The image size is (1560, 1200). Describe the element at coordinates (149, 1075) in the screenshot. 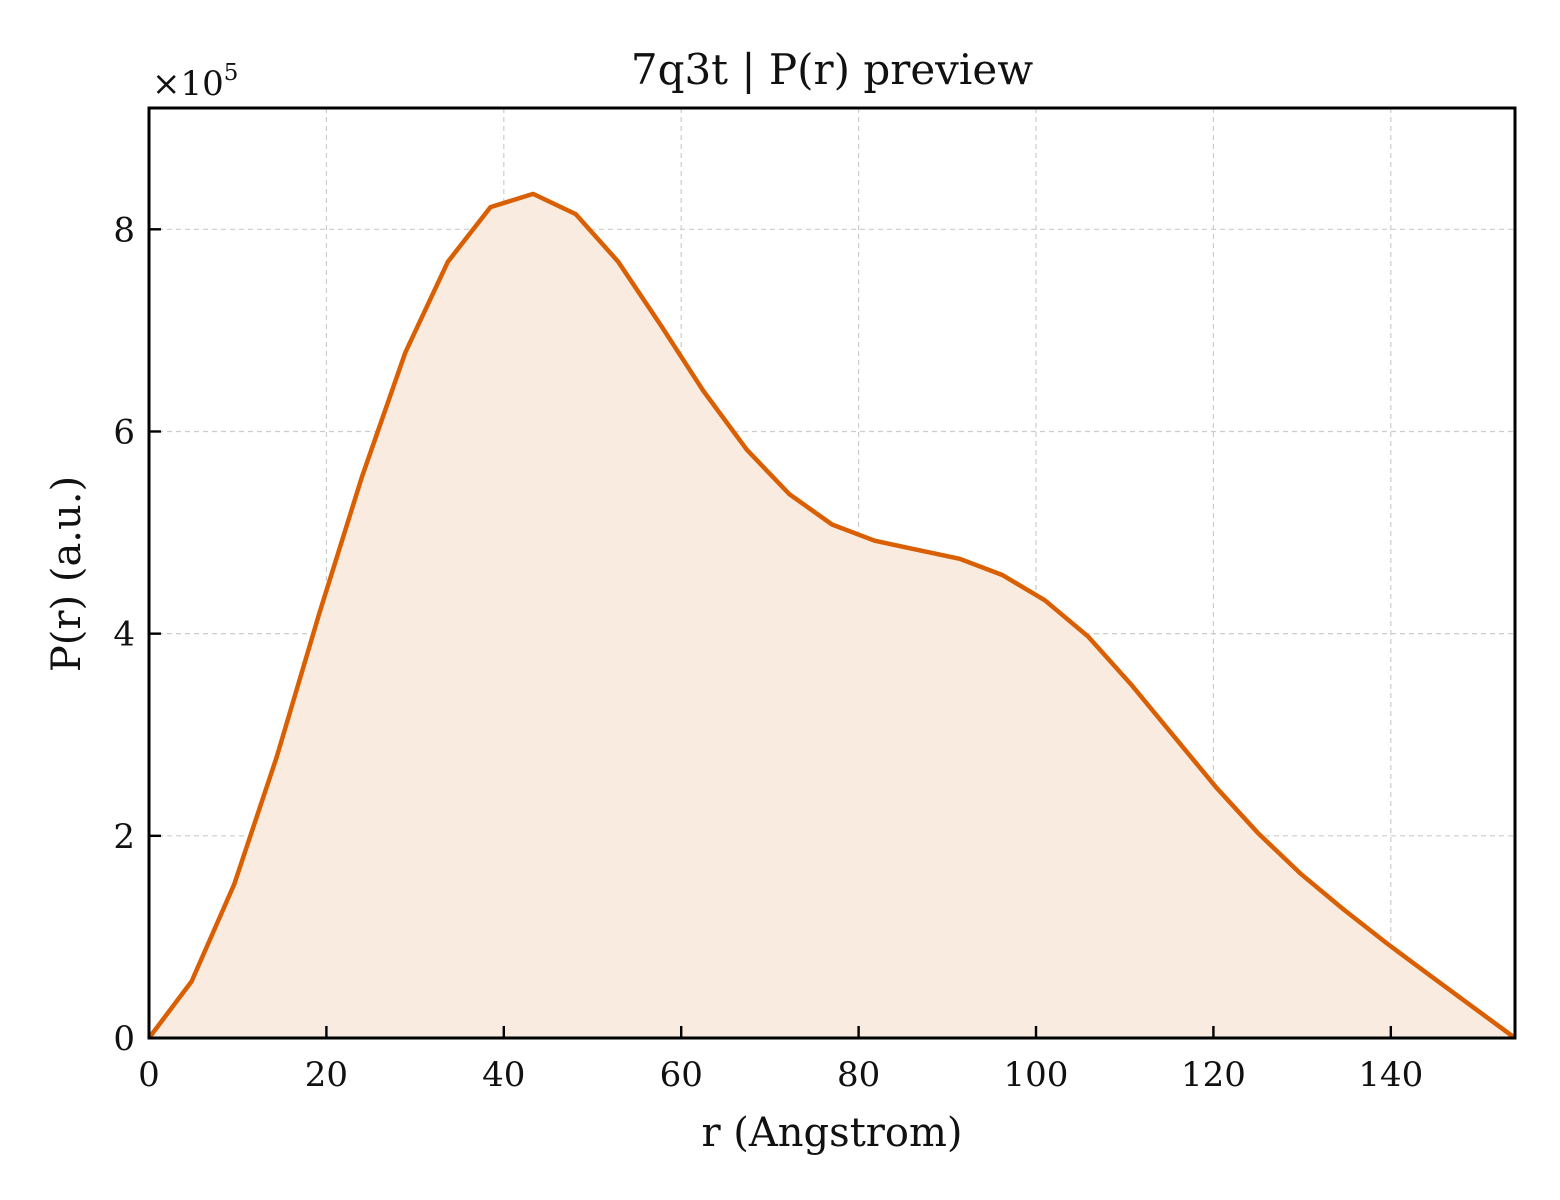

I see `x-tick-label: 0` at that location.